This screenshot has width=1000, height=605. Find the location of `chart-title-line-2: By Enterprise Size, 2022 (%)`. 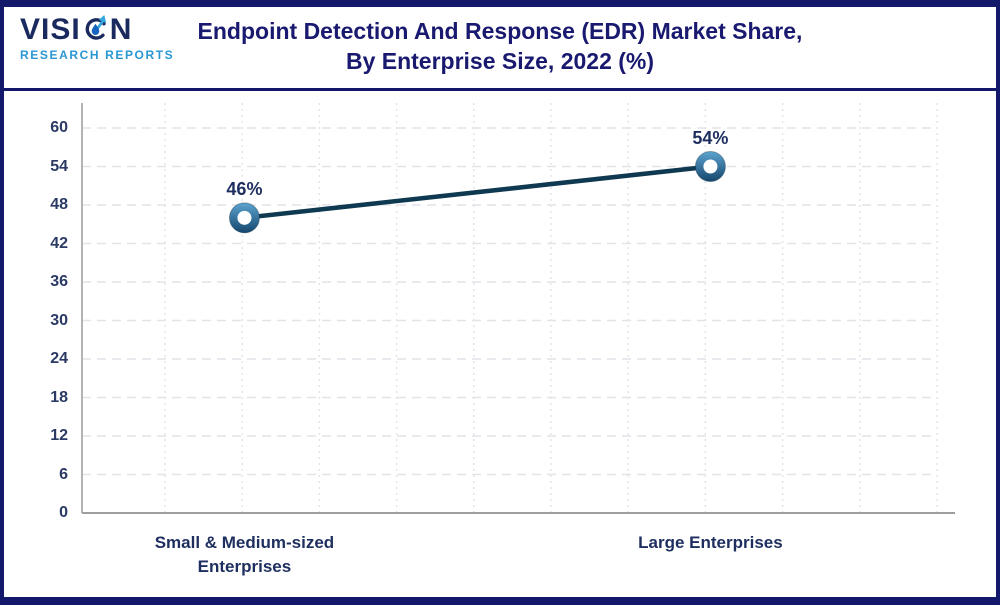

chart-title-line-2: By Enterprise Size, 2022 (%) is located at coordinates (500, 61).